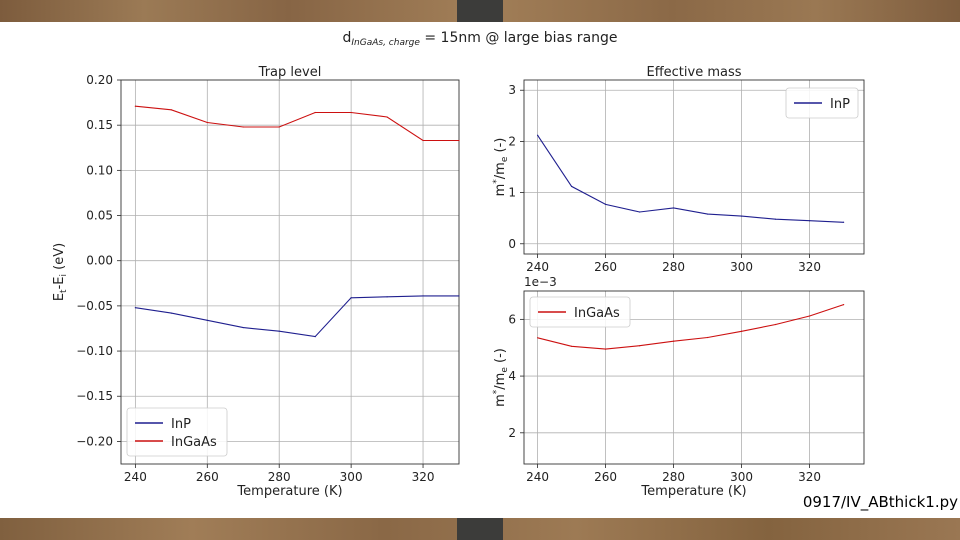  Describe the element at coordinates (60, 272) in the screenshot. I see `y-axis-label: Et-Ei (eV)` at that location.